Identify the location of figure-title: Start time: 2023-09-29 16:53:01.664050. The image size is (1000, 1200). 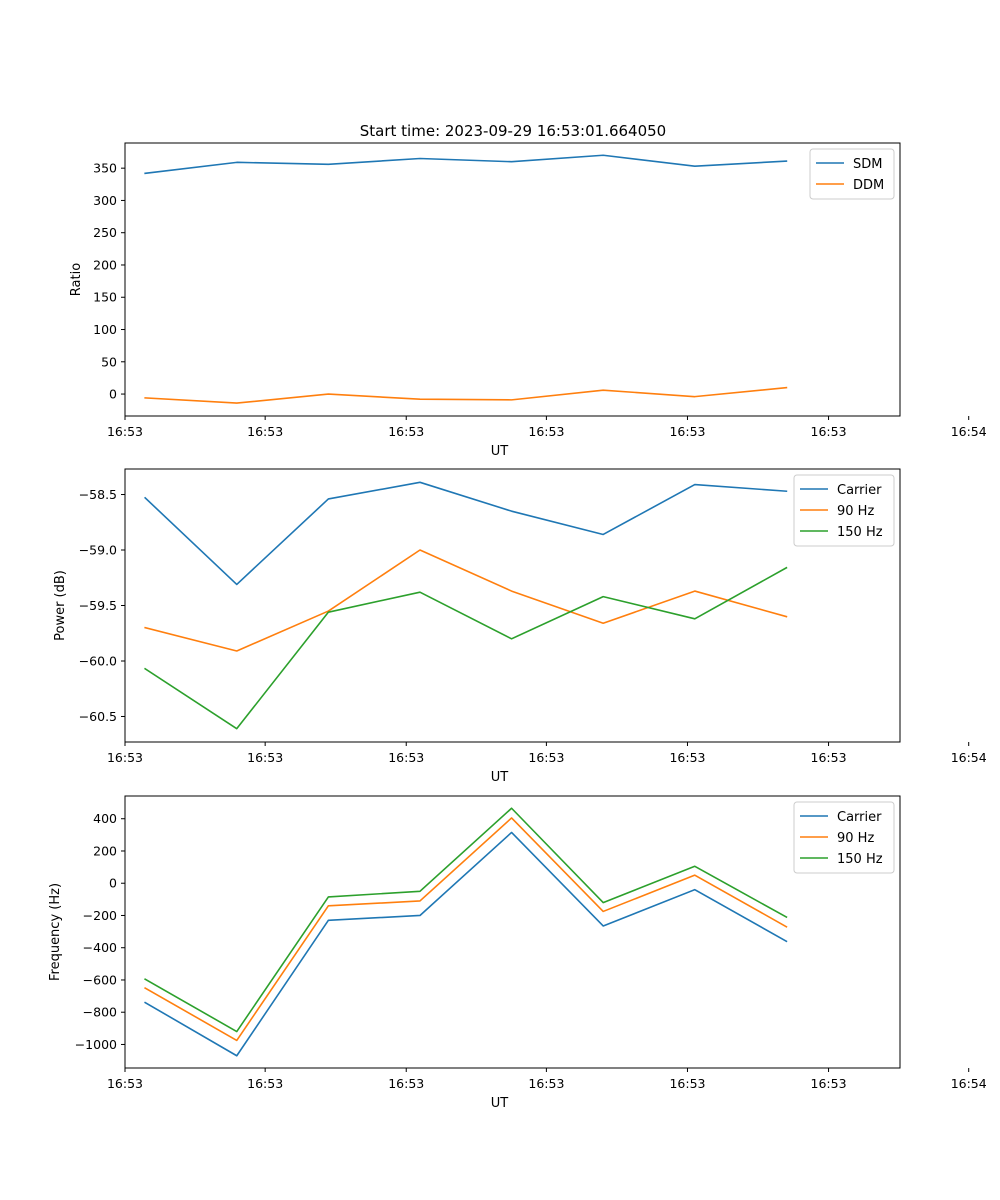
(513, 131).